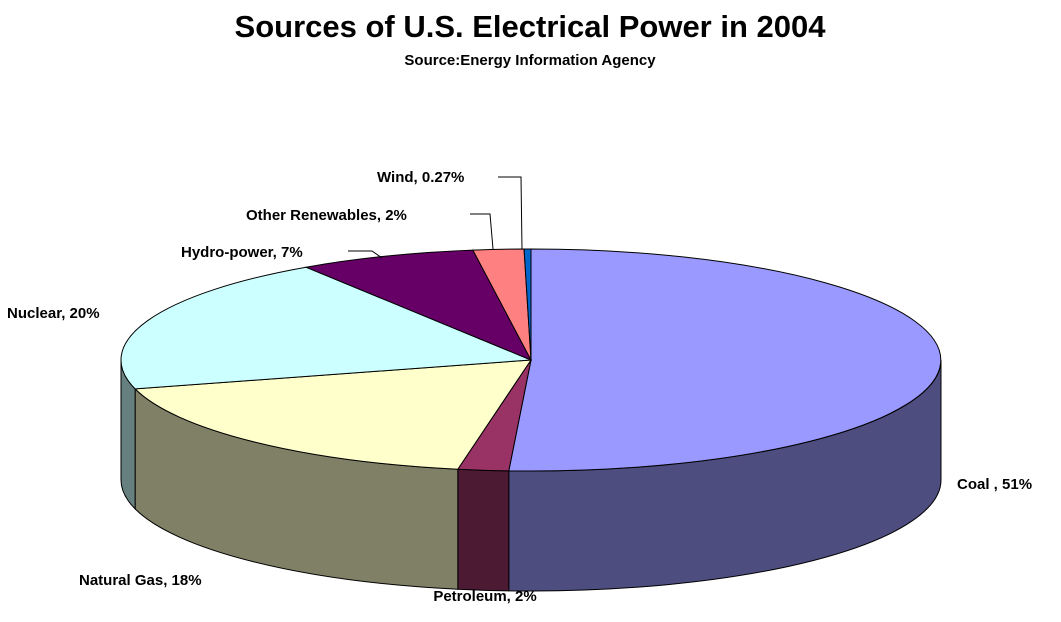  What do you see at coordinates (140, 580) in the screenshot?
I see `slice-label-natural-gas: Natural Gas, 18%` at bounding box center [140, 580].